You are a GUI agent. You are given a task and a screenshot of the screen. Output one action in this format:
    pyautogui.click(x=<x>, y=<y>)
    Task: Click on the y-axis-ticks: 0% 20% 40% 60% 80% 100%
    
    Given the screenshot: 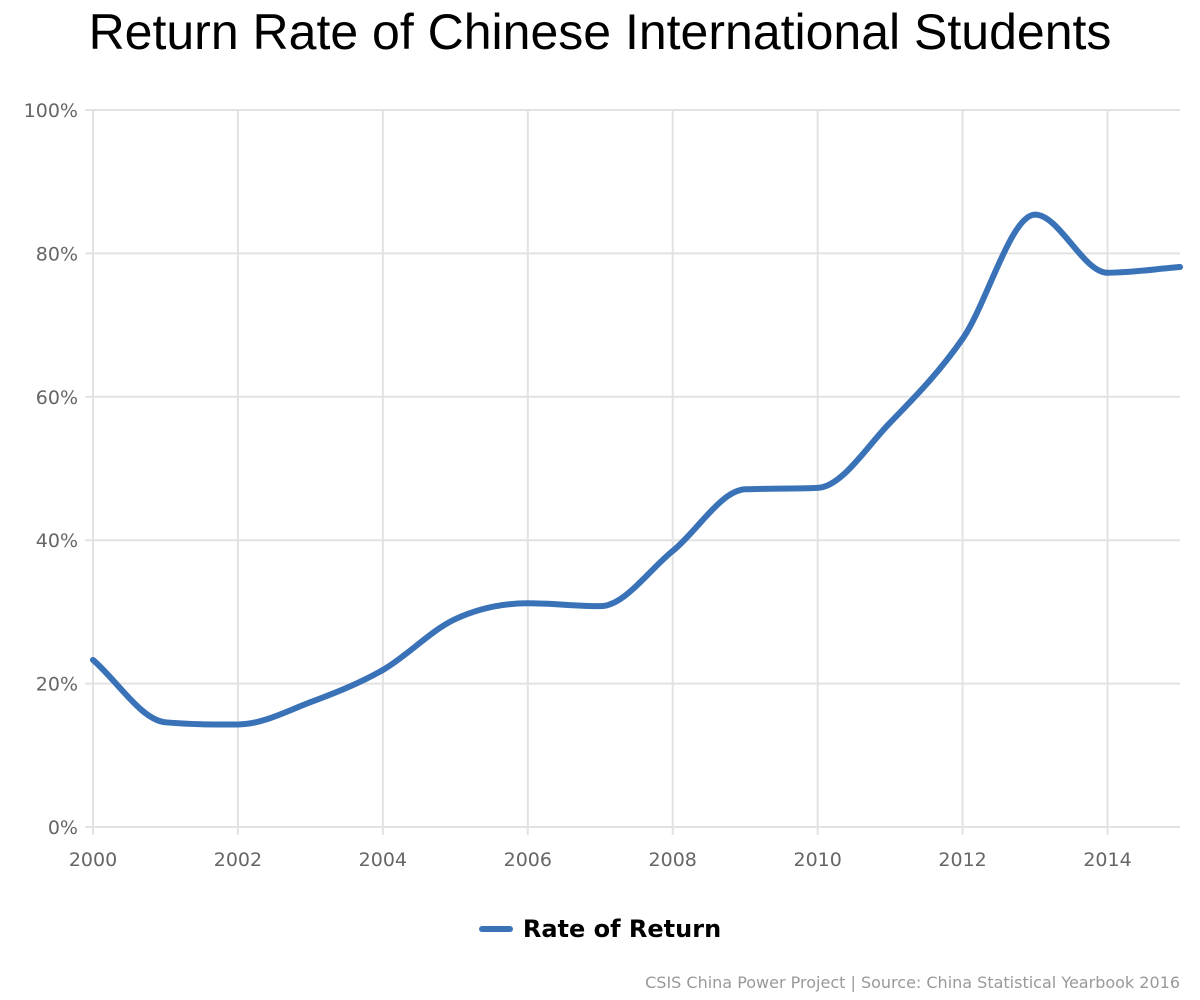 What is the action you would take?
    pyautogui.click(x=51, y=469)
    